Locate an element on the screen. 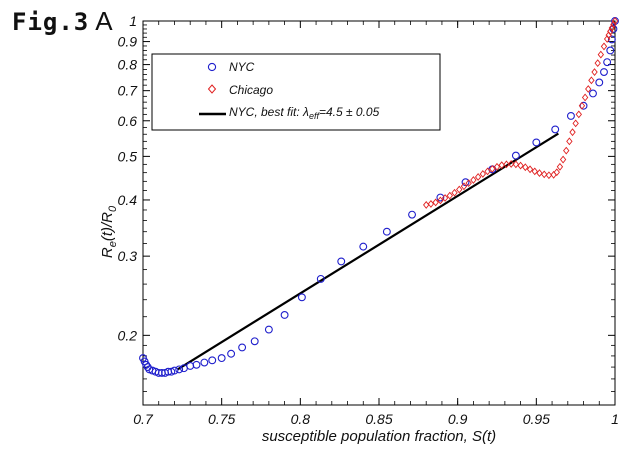  legend-fit-subscript: eff is located at coordinates (315, 116).